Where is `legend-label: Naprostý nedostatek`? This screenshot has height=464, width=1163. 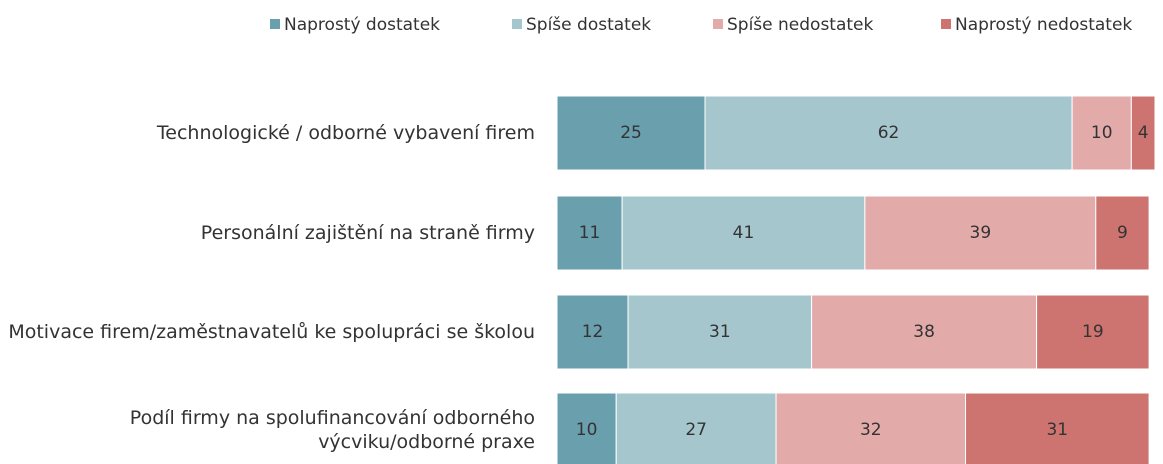
legend-label: Naprostý nedostatek is located at coordinates (1043, 25).